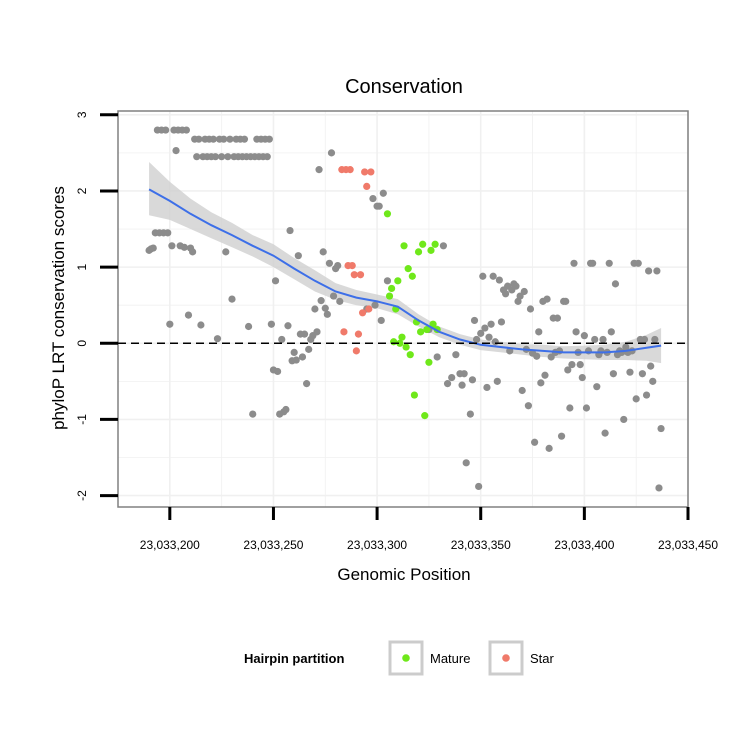 This screenshot has width=750, height=750. I want to click on y-tick-label: 3, so click(82, 114).